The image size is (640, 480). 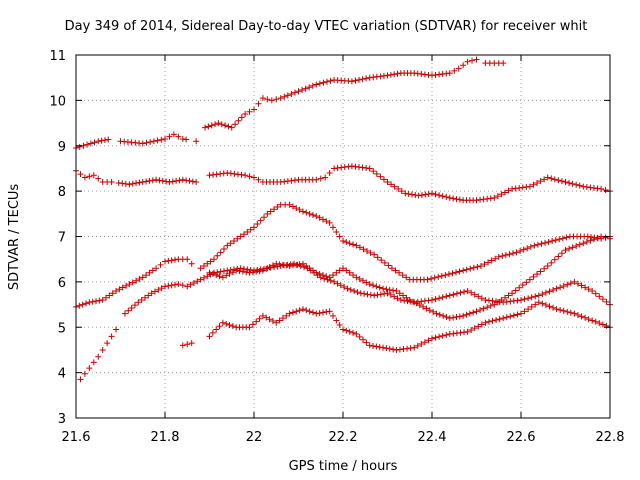 What do you see at coordinates (610, 437) in the screenshot?
I see `x-tick-label: 22.8` at bounding box center [610, 437].